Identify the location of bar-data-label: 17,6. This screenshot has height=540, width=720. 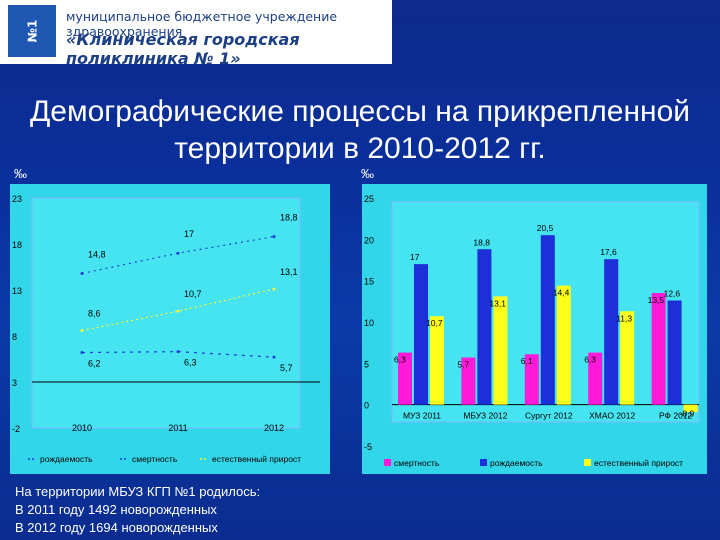
(608, 252).